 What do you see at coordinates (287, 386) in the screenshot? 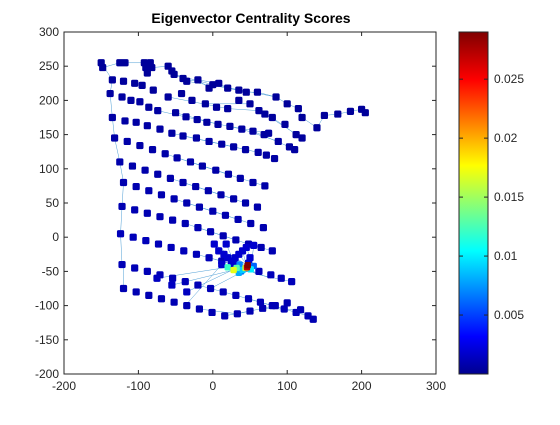
I see `x-tick-label: 100` at bounding box center [287, 386].